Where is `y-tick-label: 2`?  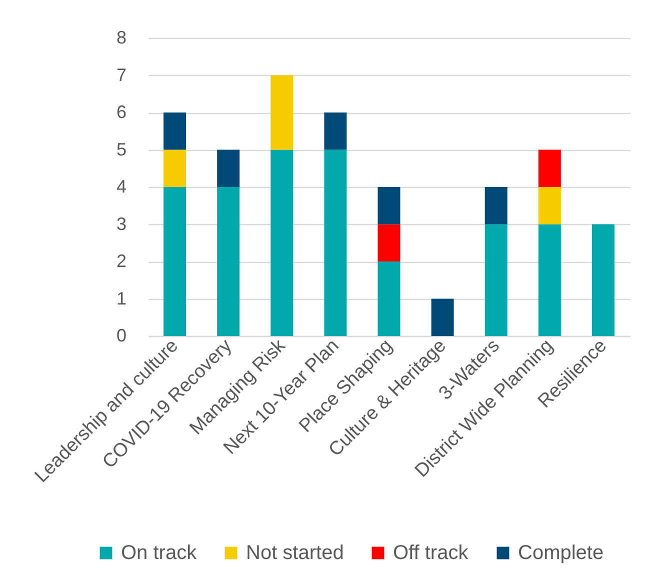 y-tick-label: 2 is located at coordinates (121, 261).